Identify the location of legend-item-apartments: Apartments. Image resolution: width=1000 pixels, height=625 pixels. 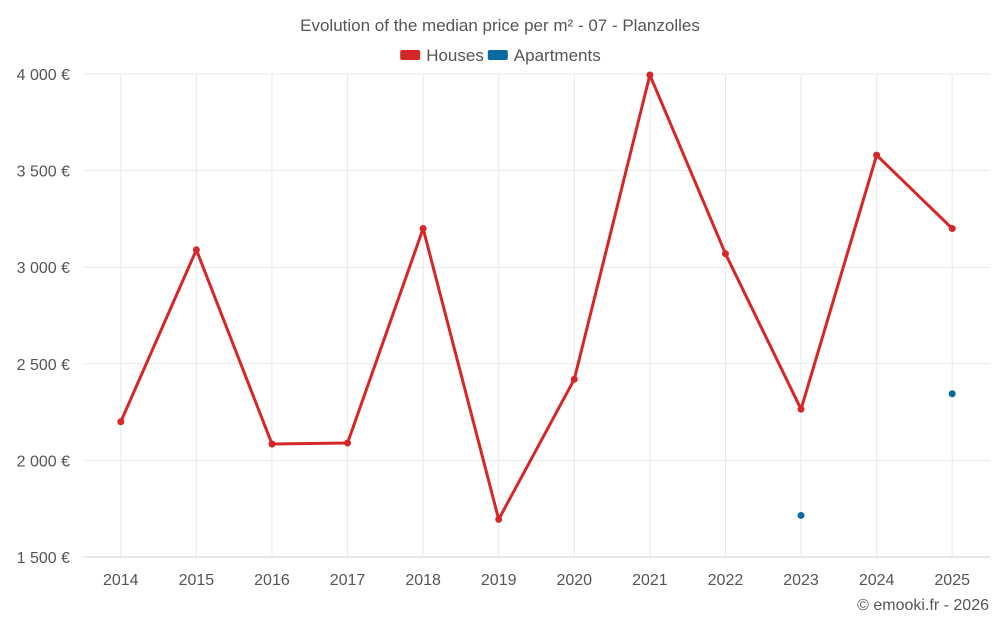
(544, 55).